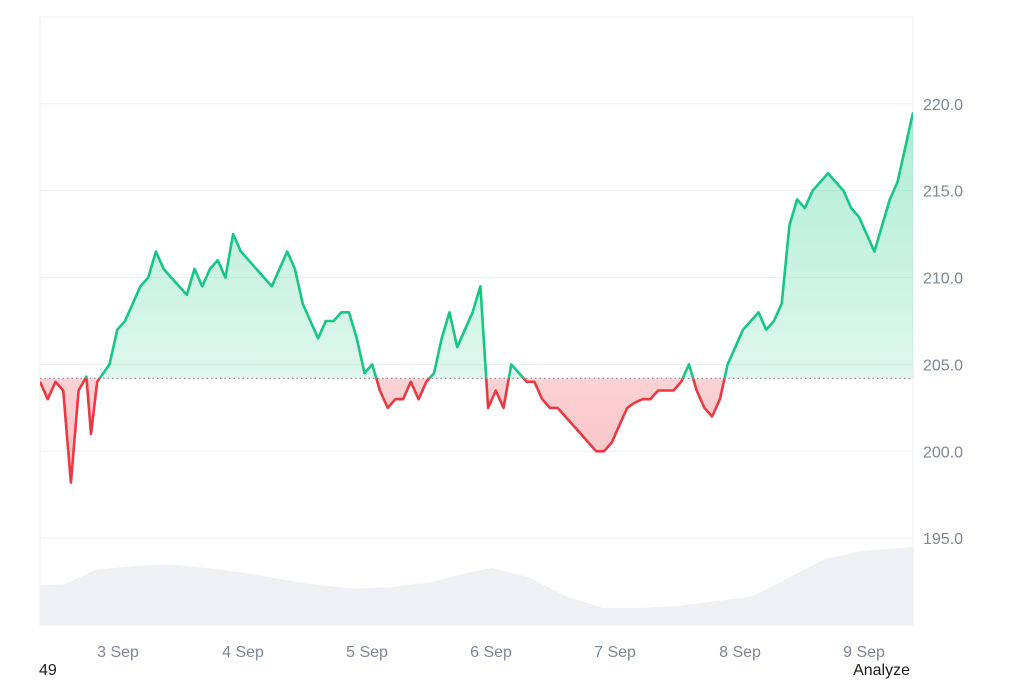 The width and height of the screenshot is (1024, 683). Describe the element at coordinates (943, 365) in the screenshot. I see `y-tick-label: 205.0` at that location.